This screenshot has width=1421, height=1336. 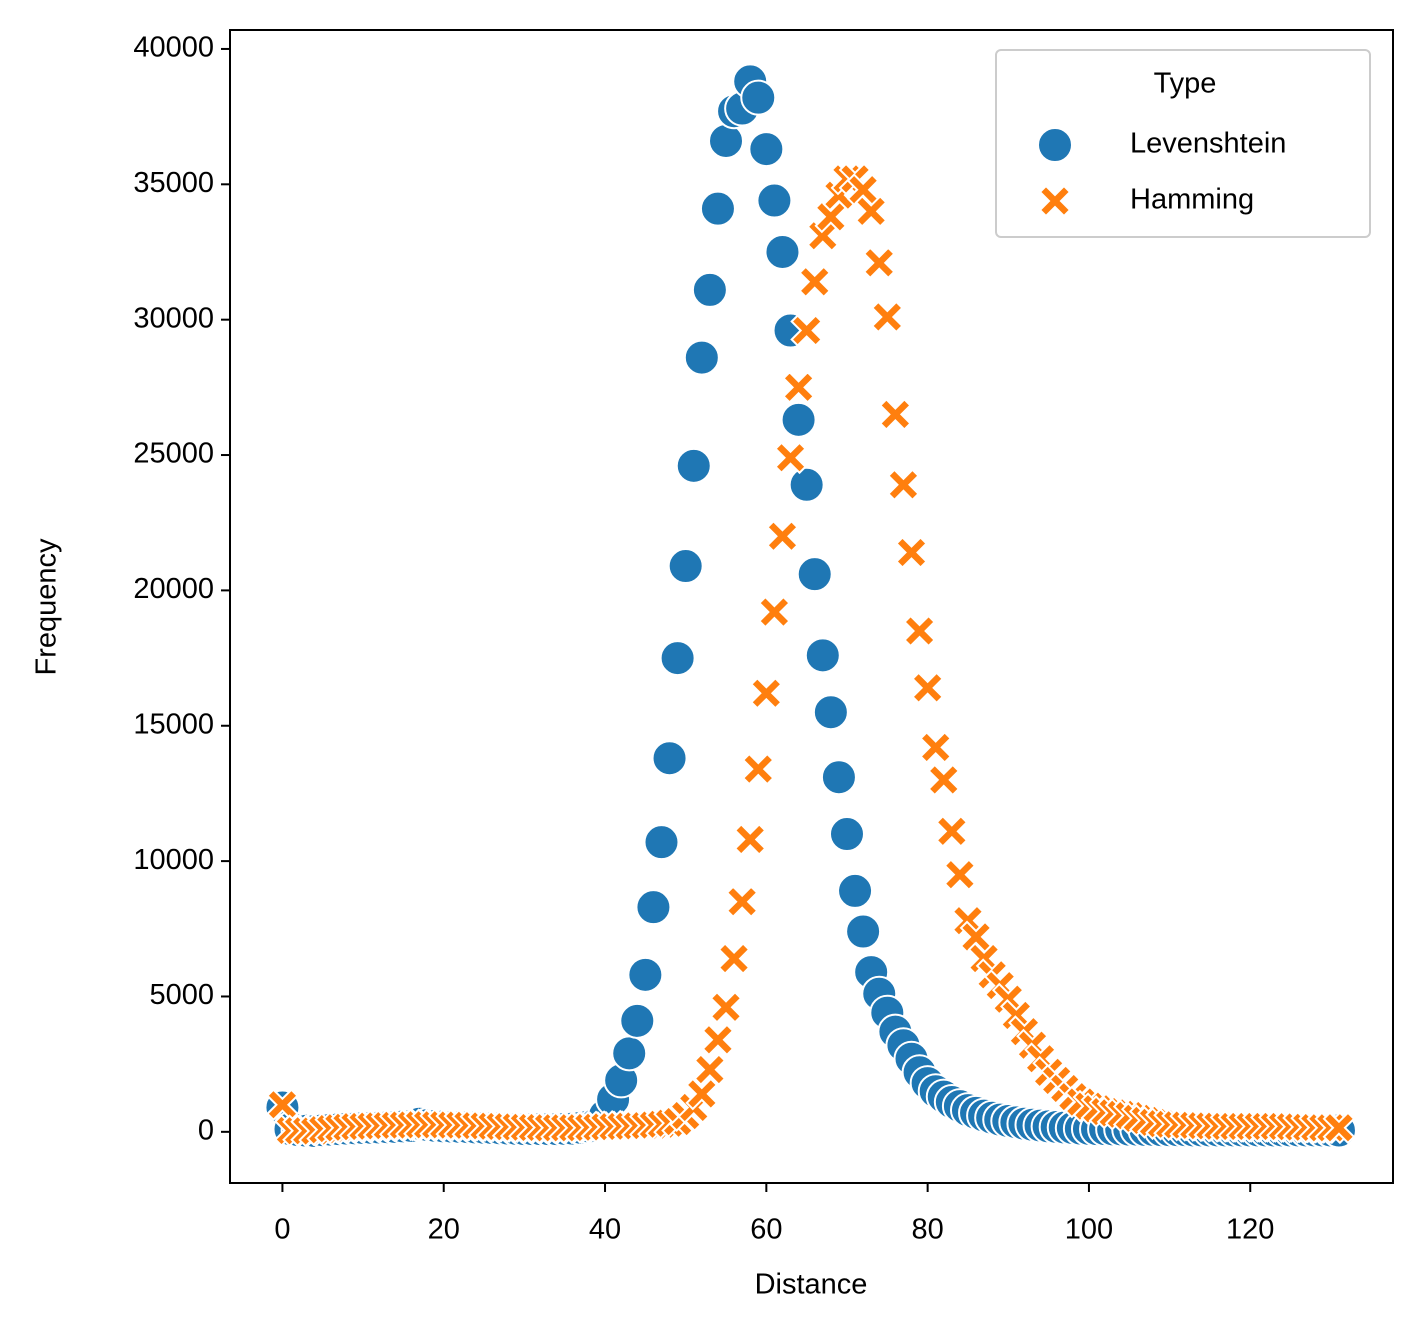 What do you see at coordinates (282, 1230) in the screenshot?
I see `x-tick-label: 0` at bounding box center [282, 1230].